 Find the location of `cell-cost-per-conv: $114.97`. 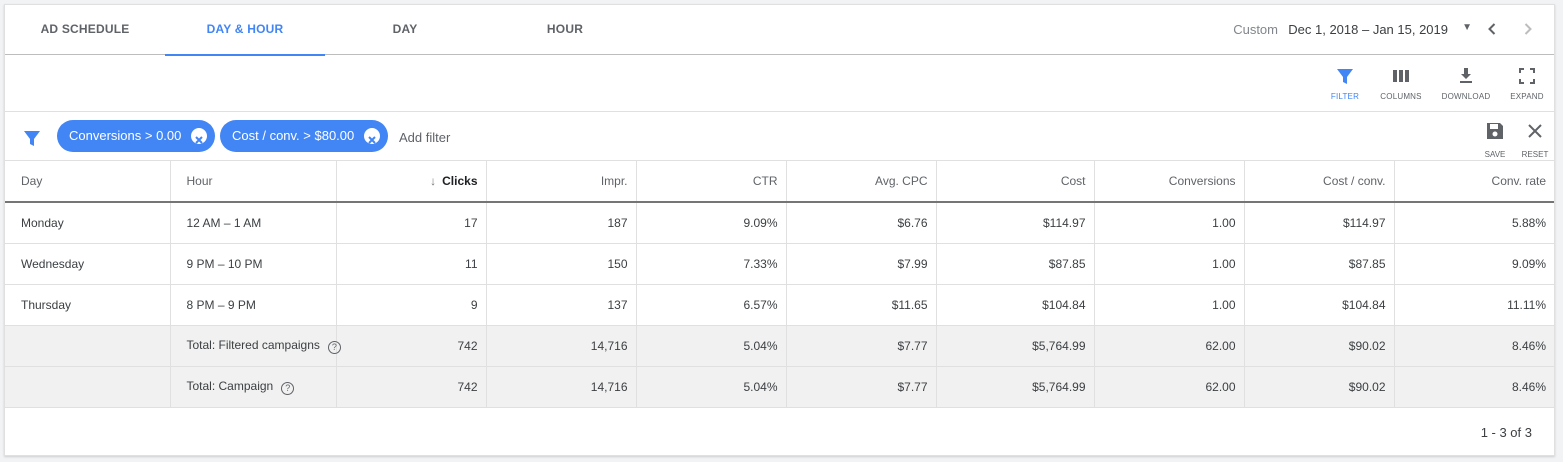

cell-cost-per-conv: $114.97 is located at coordinates (1319, 223).